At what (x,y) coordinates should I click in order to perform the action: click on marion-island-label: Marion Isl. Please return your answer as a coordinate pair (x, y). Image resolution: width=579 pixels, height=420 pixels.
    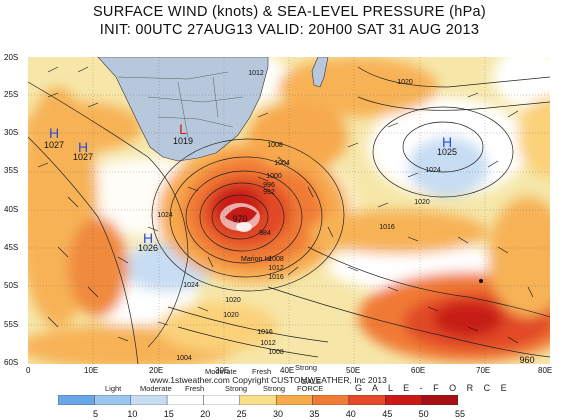
    Looking at the image, I should click on (256, 259).